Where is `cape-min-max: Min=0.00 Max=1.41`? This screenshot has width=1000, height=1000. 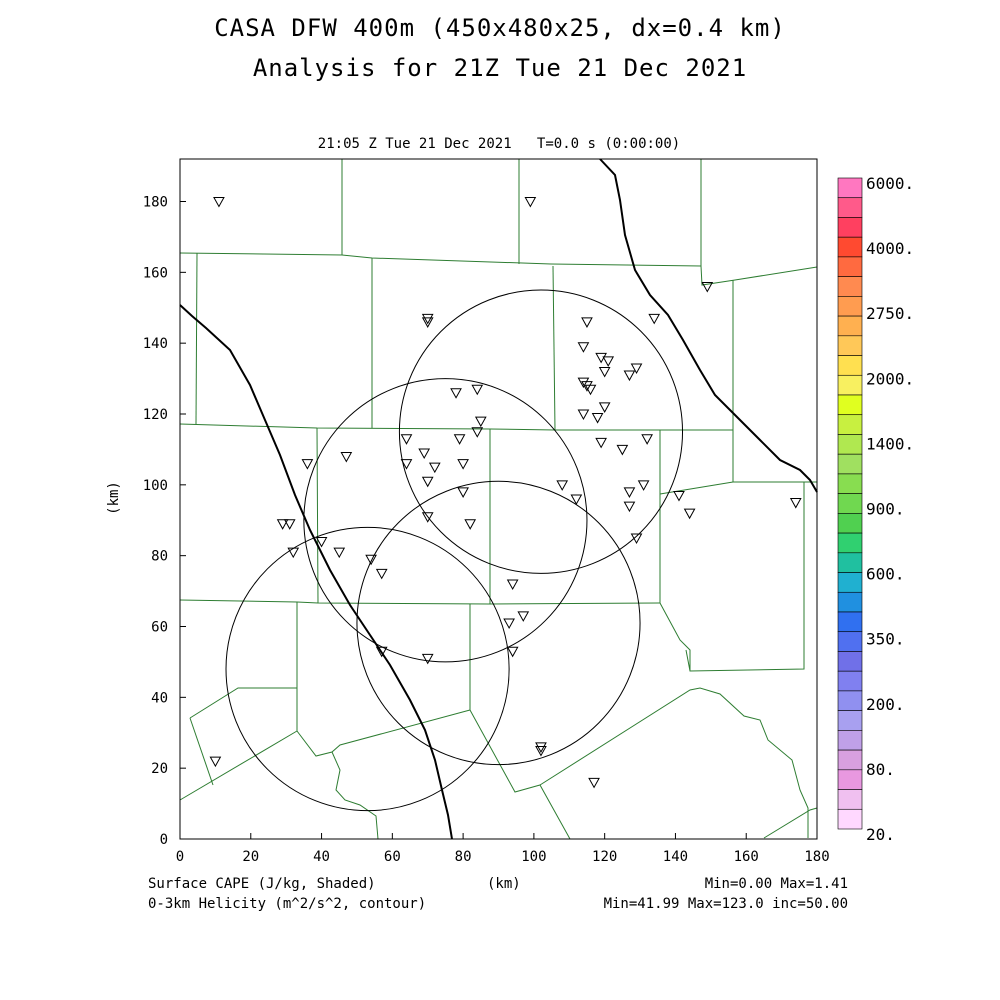
cape-min-max: Min=0.00 Max=1.41 is located at coordinates (776, 884).